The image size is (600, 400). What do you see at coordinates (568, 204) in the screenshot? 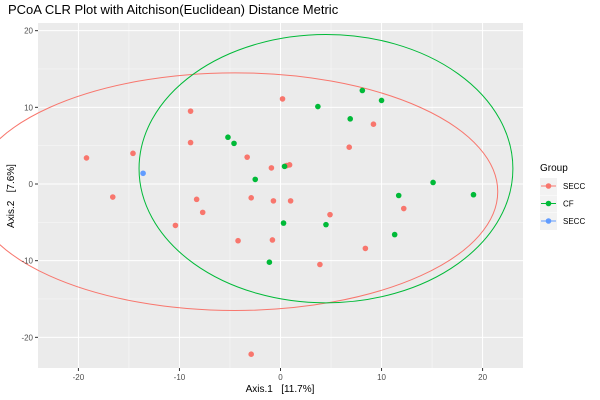
I see `legend-label: CF` at bounding box center [568, 204].